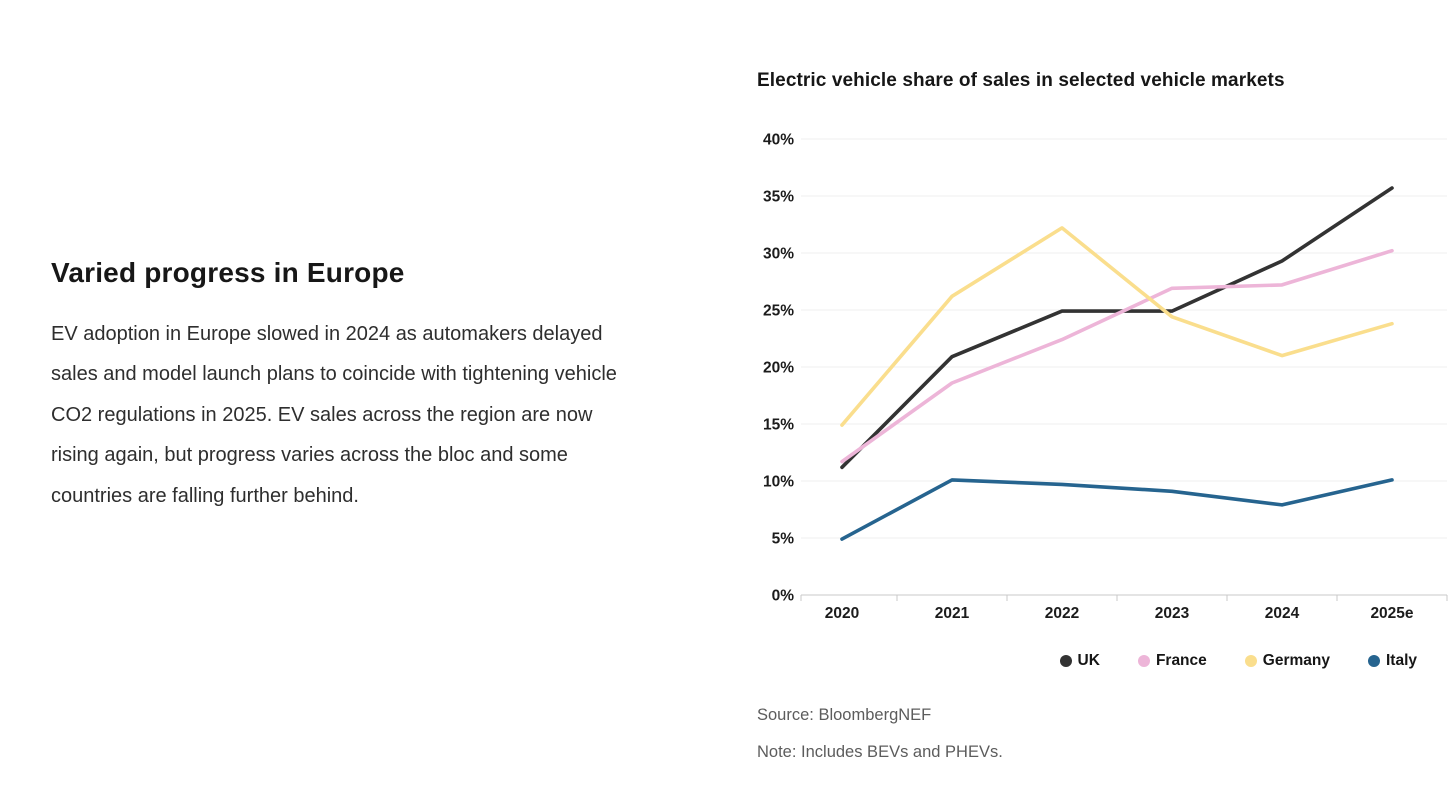 The width and height of the screenshot is (1456, 792). Describe the element at coordinates (778, 197) in the screenshot. I see `y-axis-tick-label: 35%` at that location.